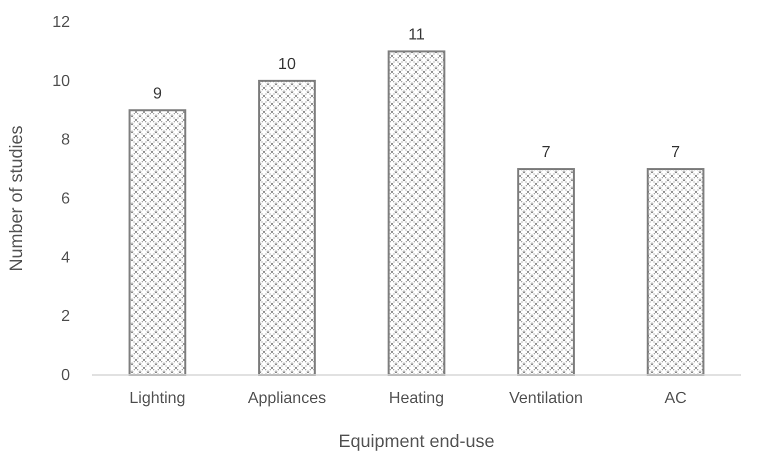 The height and width of the screenshot is (457, 759). What do you see at coordinates (157, 93) in the screenshot?
I see `data-label: 9` at bounding box center [157, 93].